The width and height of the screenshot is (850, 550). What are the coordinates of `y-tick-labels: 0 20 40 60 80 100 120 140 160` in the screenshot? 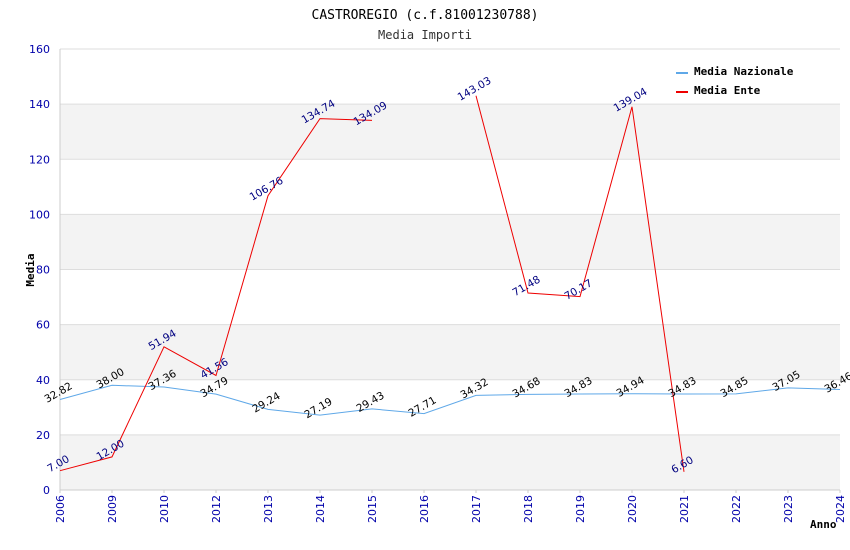 It's located at (39, 270).